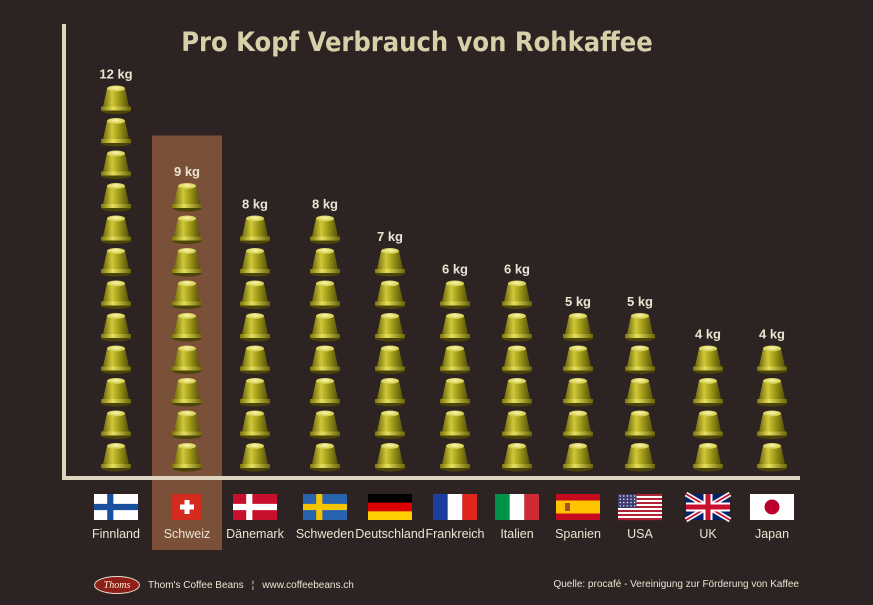 The image size is (873, 605). I want to click on bar-dänemark, so click(255, 343).